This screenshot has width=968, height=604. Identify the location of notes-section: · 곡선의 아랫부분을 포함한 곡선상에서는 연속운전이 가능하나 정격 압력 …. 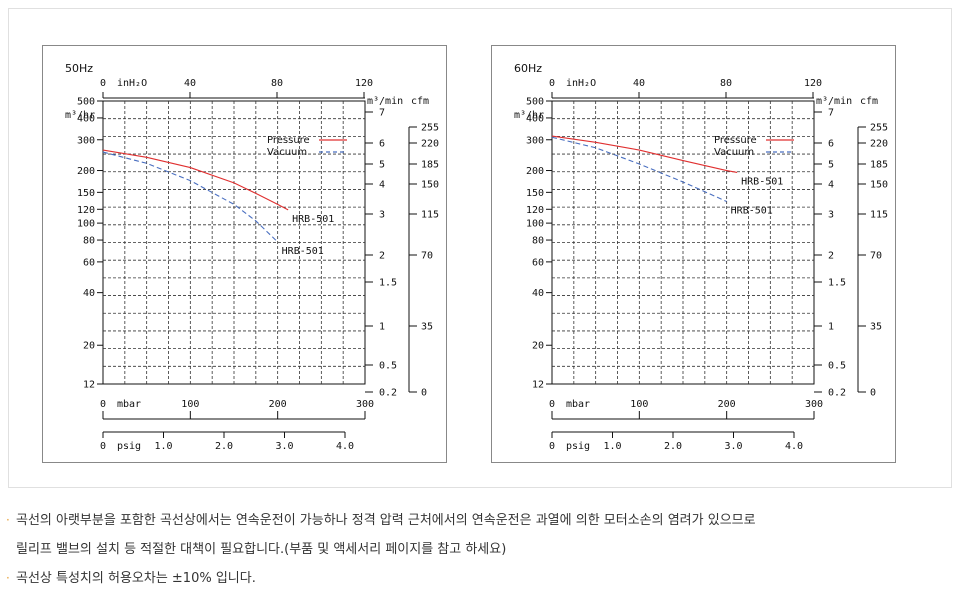
(481, 549).